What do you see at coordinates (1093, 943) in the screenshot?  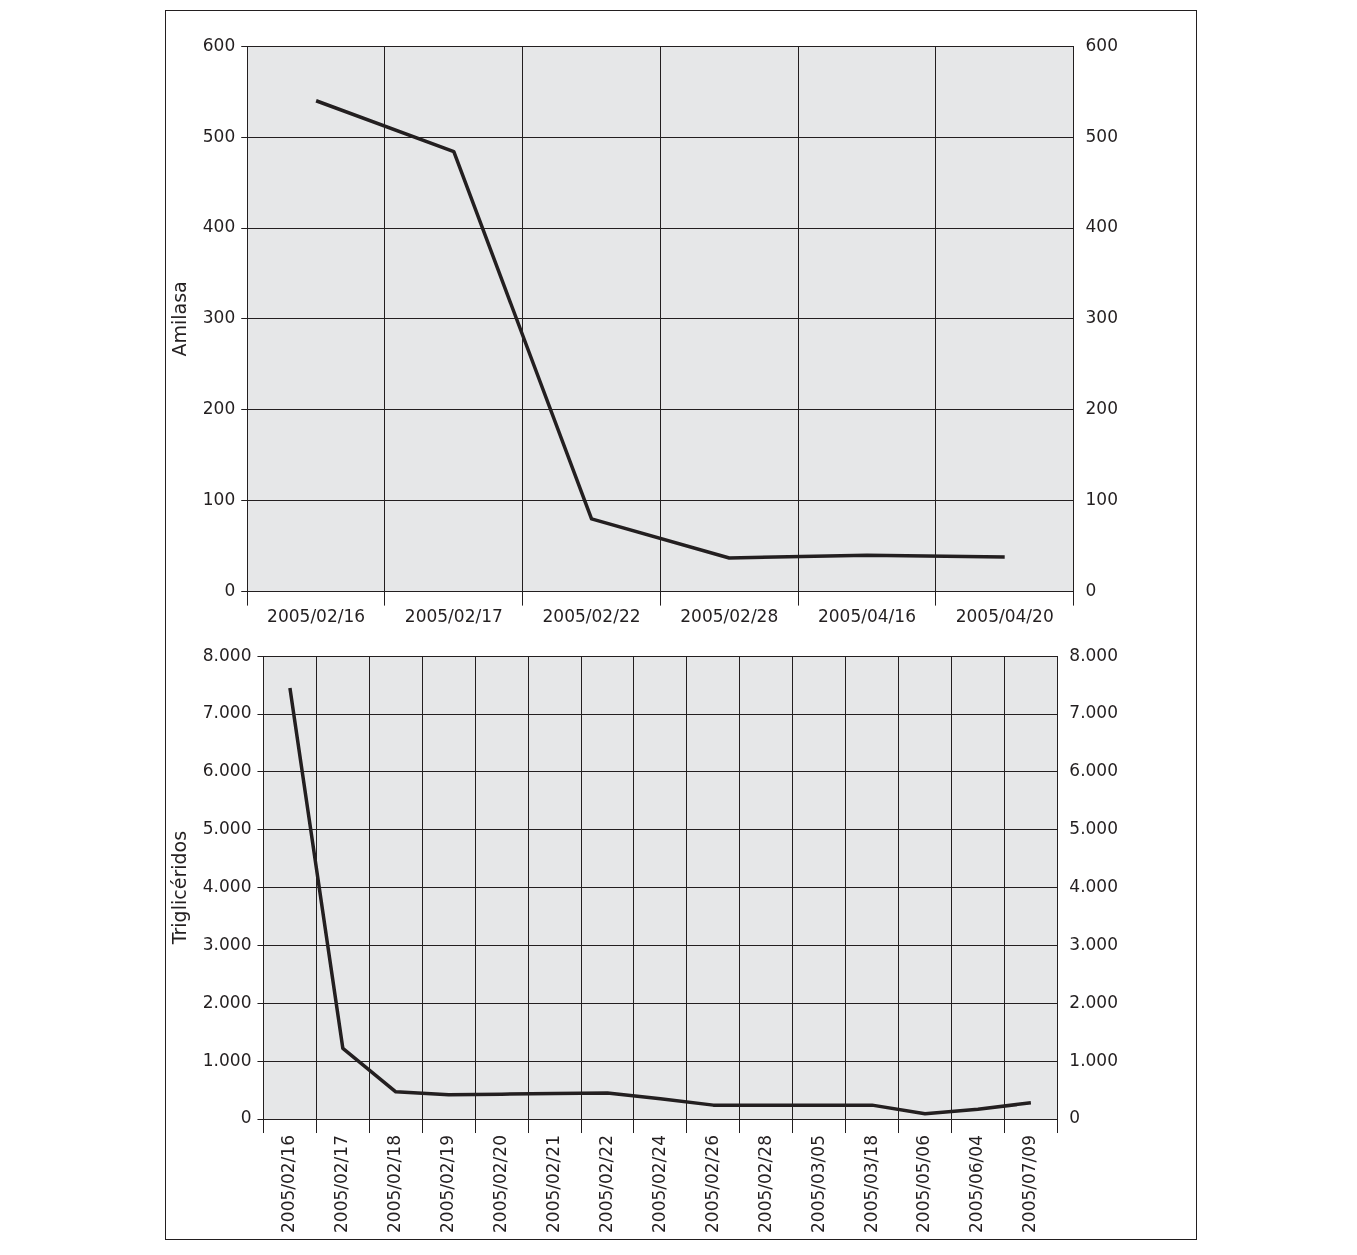 I see `y2-tick-label: 3.000` at bounding box center [1093, 943].